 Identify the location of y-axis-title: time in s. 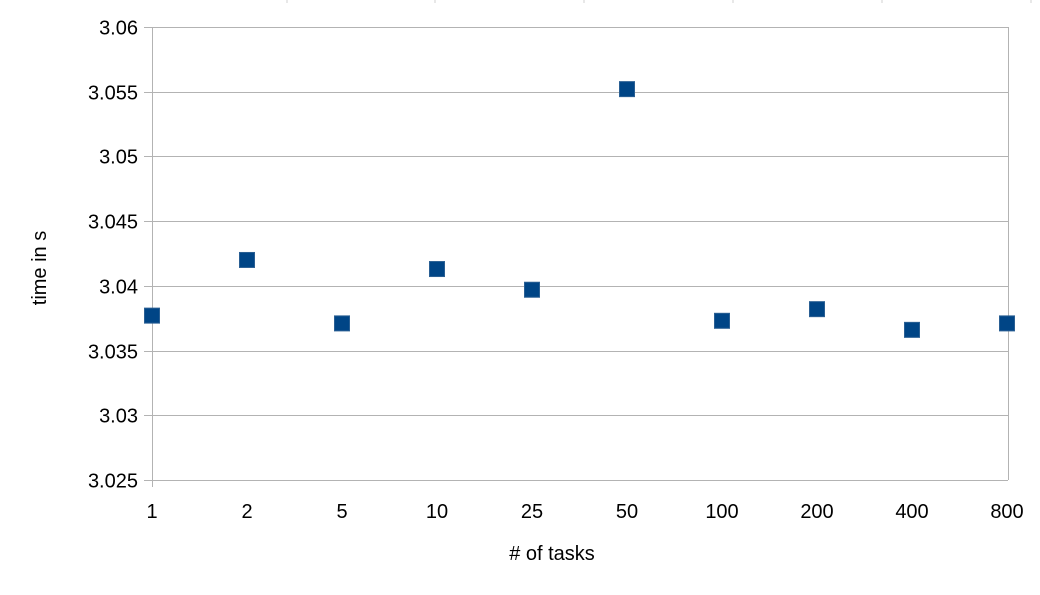
(40, 268).